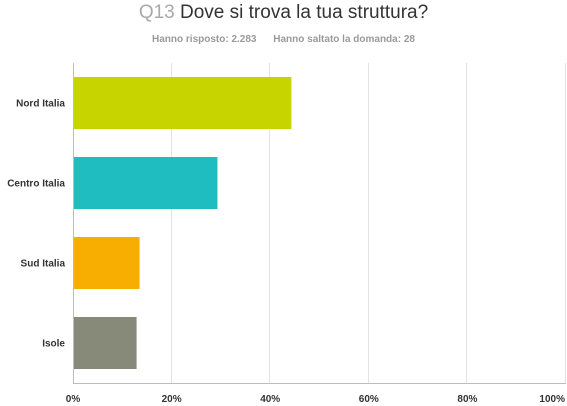 This screenshot has height=406, width=567. I want to click on tick-label-80: 80%, so click(467, 399).